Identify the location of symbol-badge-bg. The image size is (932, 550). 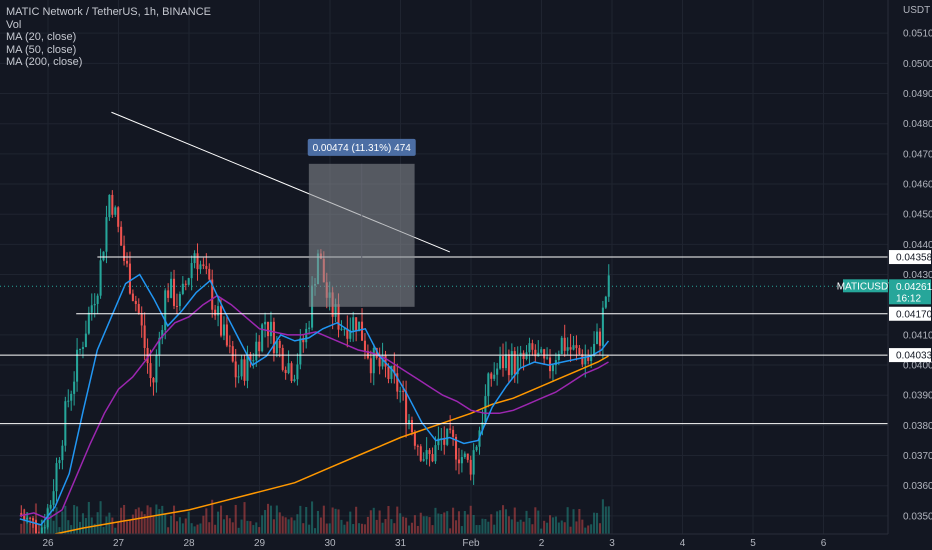
(865, 286).